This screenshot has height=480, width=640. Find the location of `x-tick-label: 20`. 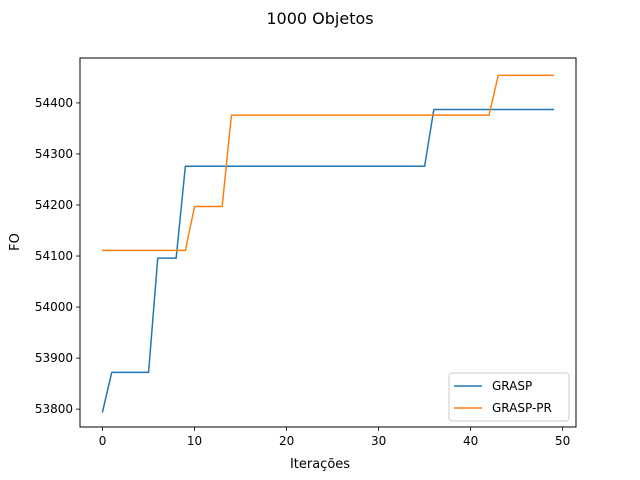

x-tick-label: 20 is located at coordinates (286, 441).